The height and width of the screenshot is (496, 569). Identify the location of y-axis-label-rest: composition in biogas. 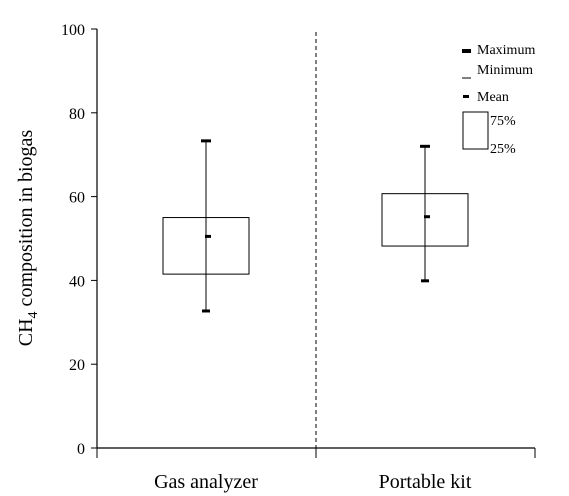
(26, 221).